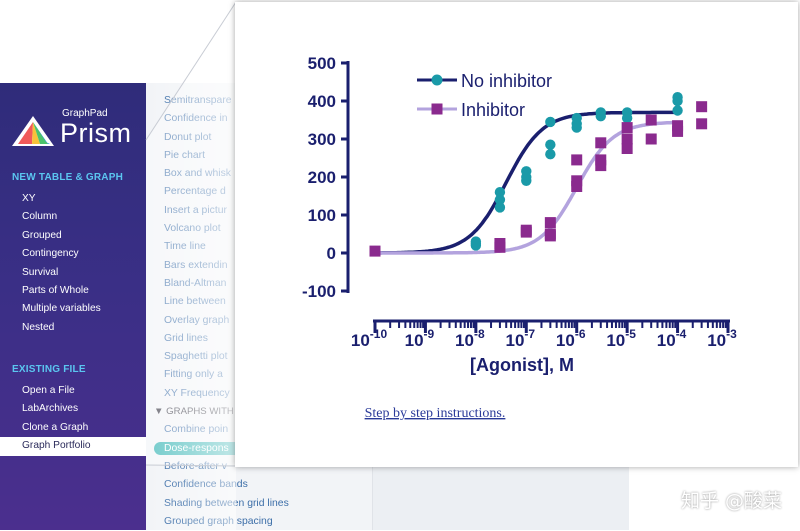 This screenshot has width=800, height=531. What do you see at coordinates (319, 291) in the screenshot?
I see `y-tick-label: -100` at bounding box center [319, 291].